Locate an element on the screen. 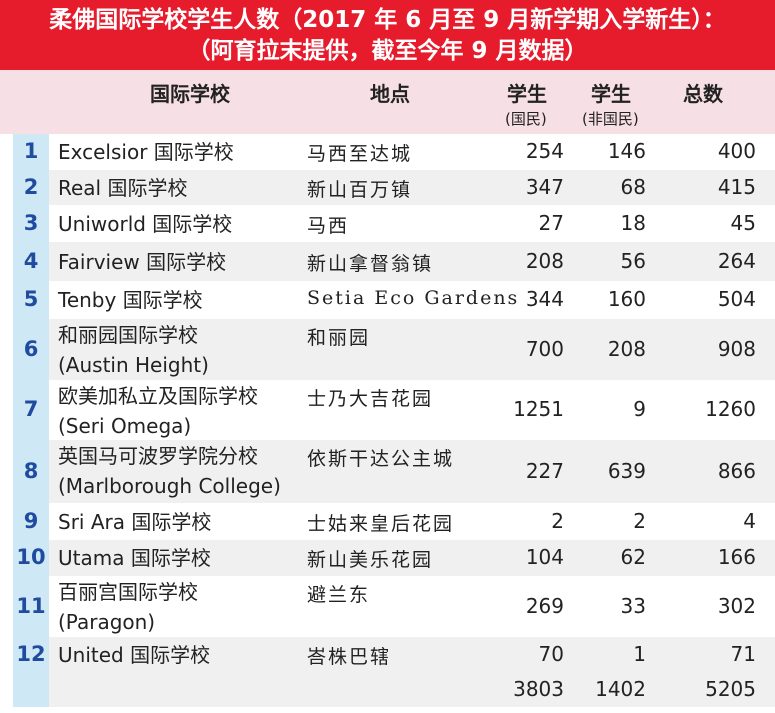 The height and width of the screenshot is (713, 775). students-total: 264 is located at coordinates (736, 260).